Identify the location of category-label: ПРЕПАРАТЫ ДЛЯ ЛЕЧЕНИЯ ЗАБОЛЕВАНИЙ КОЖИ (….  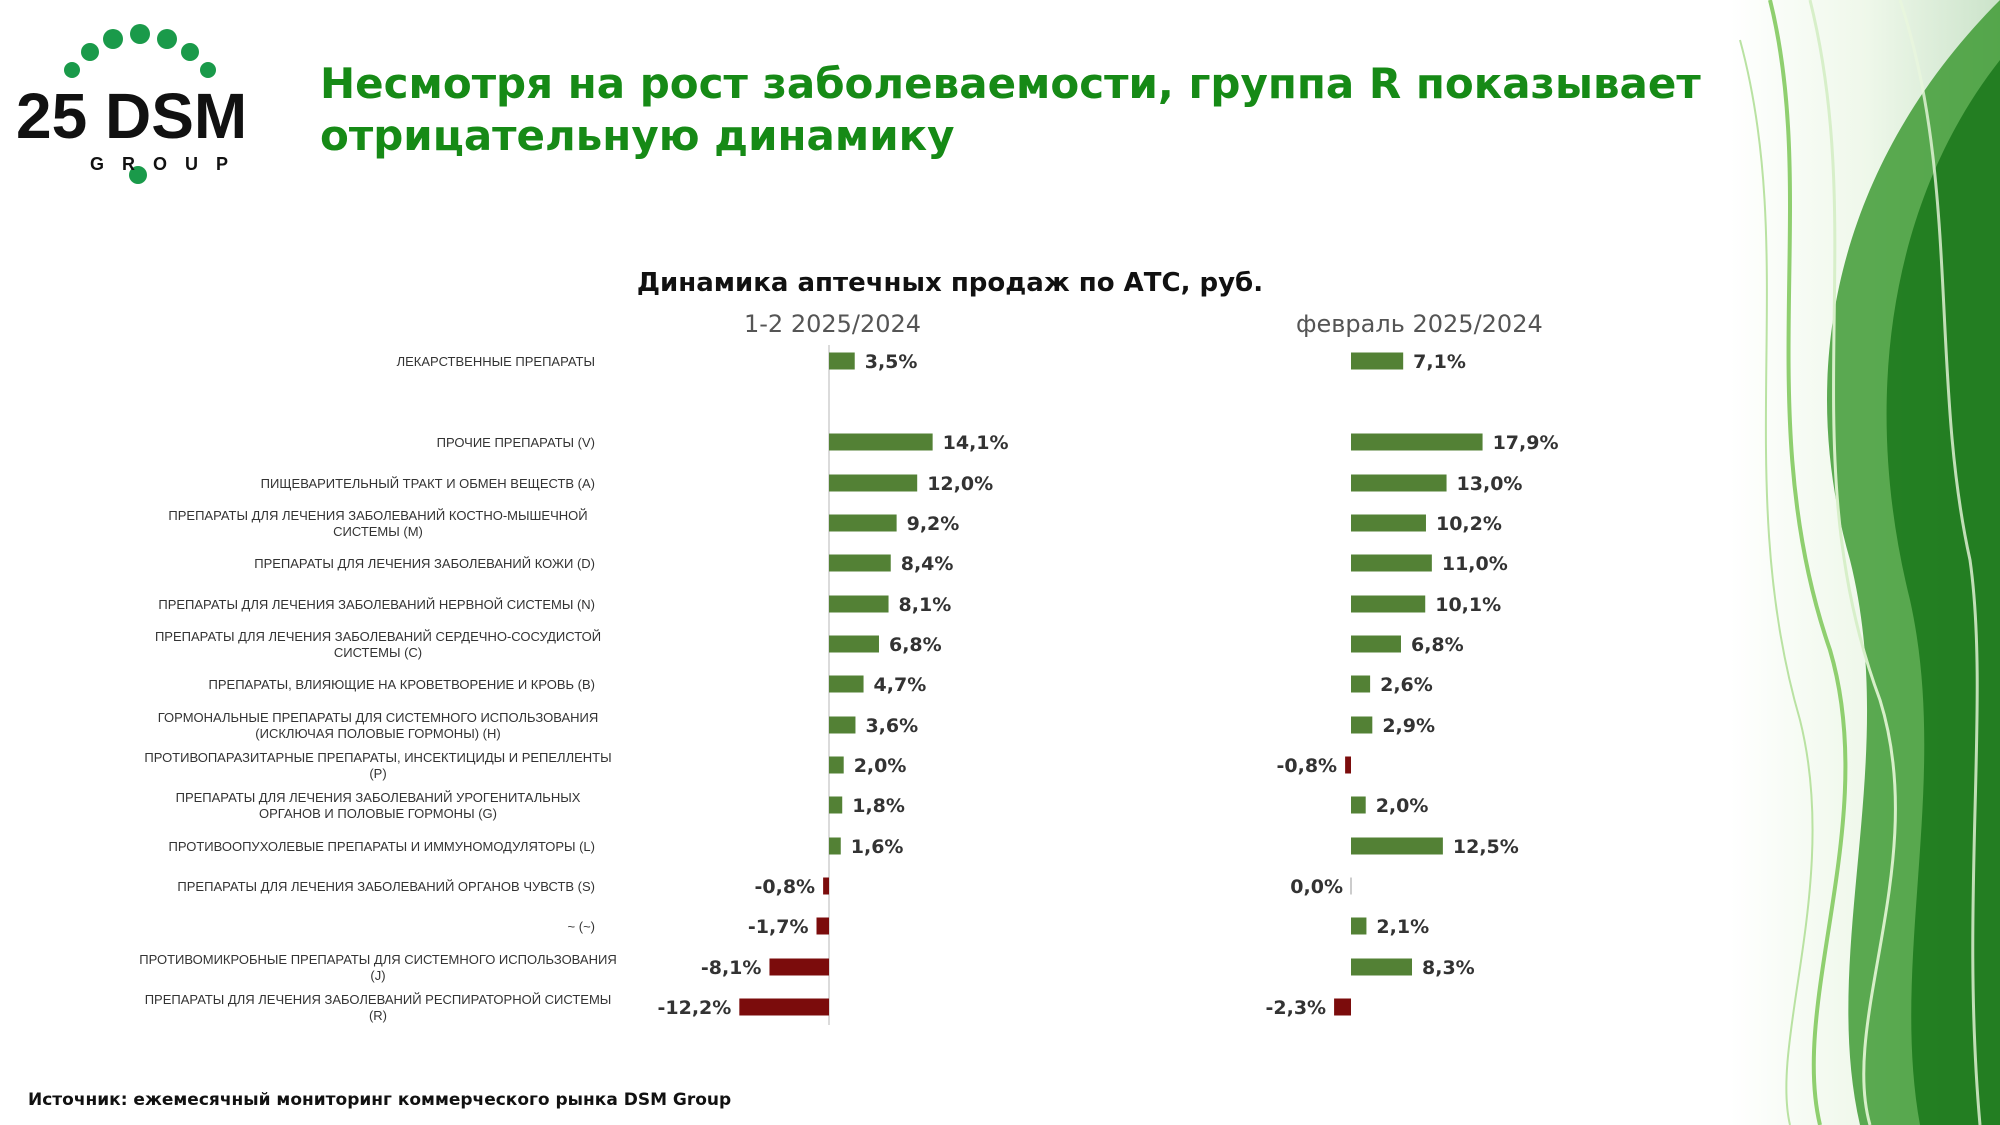
(424, 563).